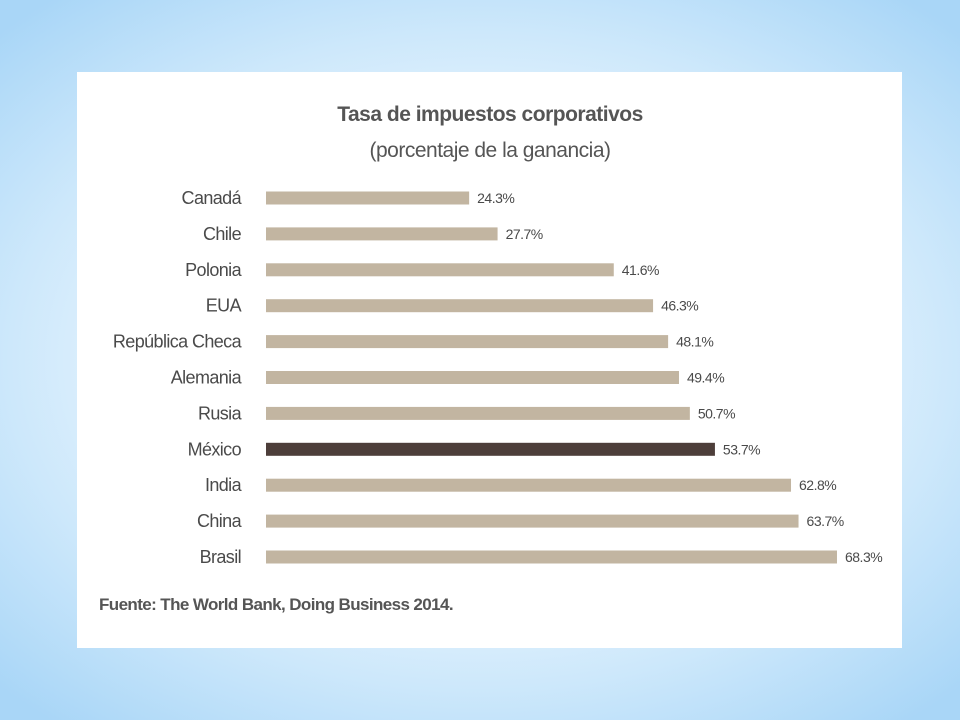  I want to click on value-label-chile: 27.7%, so click(524, 234).